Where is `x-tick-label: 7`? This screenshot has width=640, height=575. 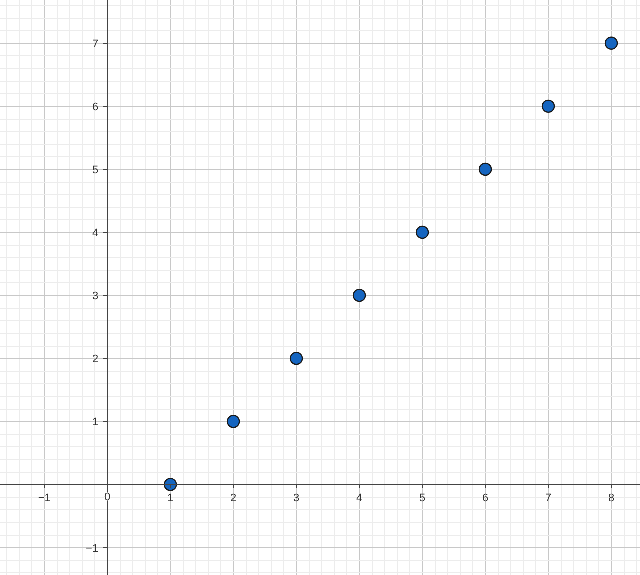
x-tick-label: 7 is located at coordinates (548, 498).